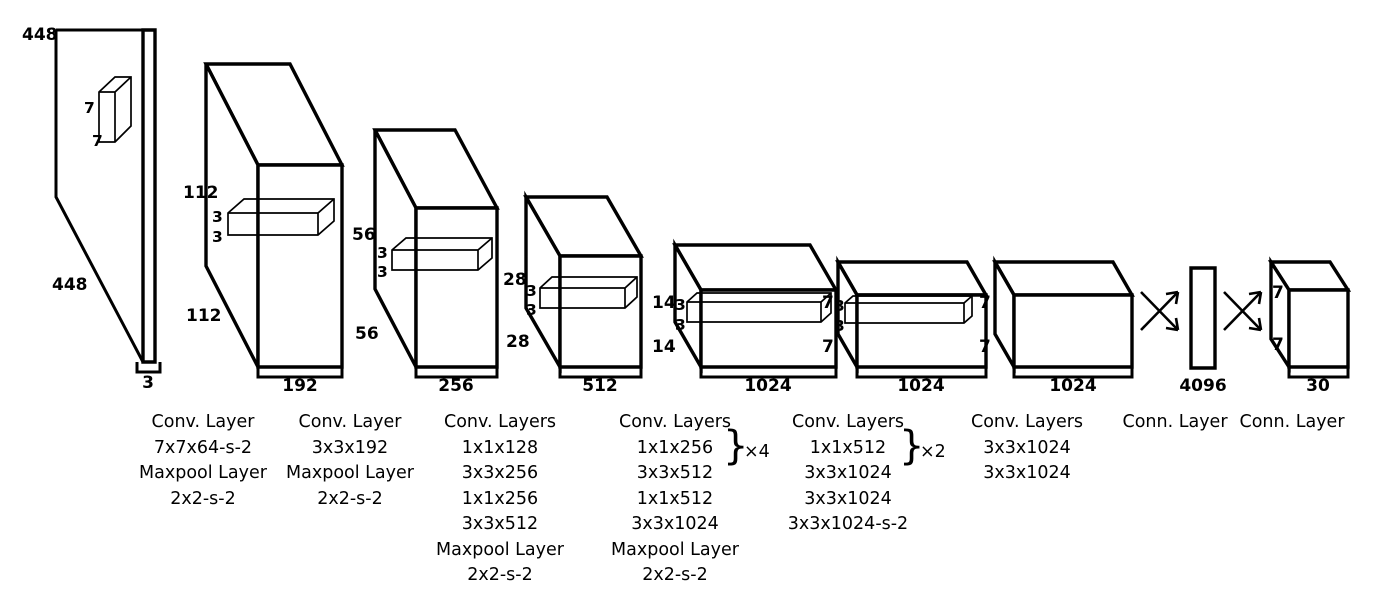 This screenshot has height=589, width=1374. I want to click on kernel-conv3-h-label: 3, so click(531, 291).